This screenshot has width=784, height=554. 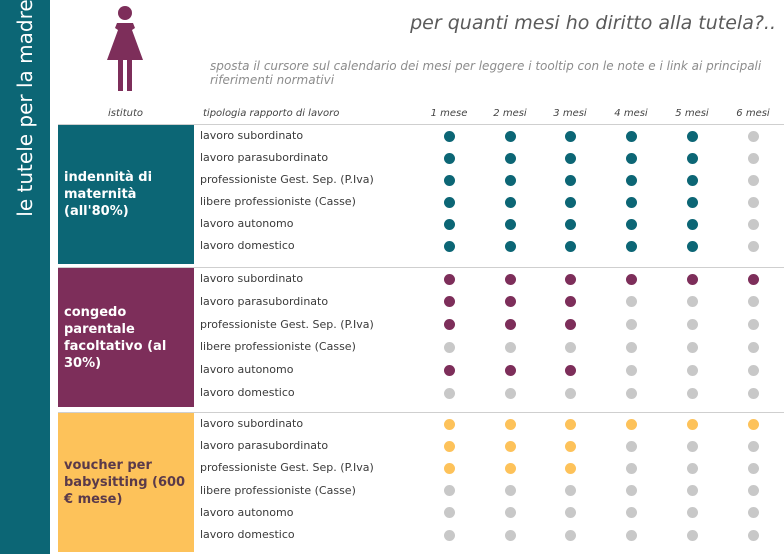 What do you see at coordinates (753, 113) in the screenshot?
I see `month-header-6: 6 mesi` at bounding box center [753, 113].